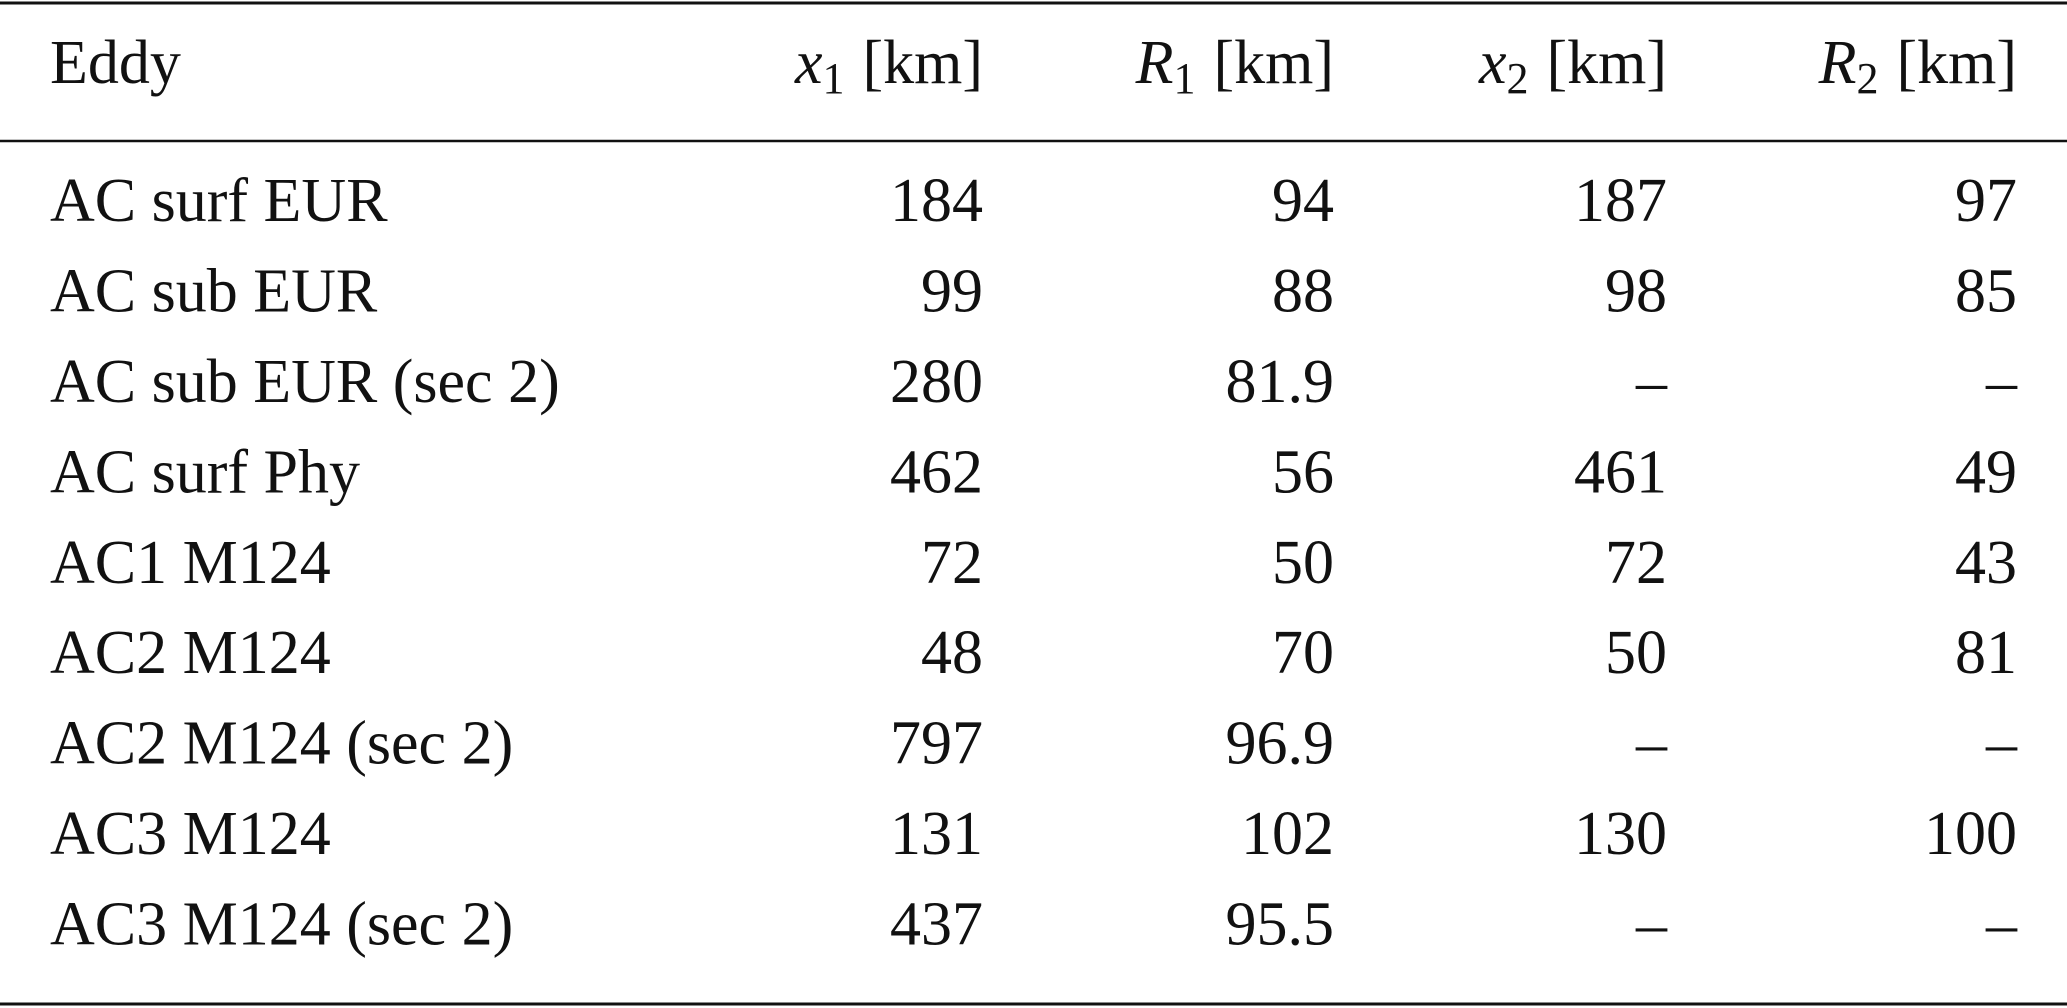  I want to click on header-cell: x2 [km], so click(1572, 66).